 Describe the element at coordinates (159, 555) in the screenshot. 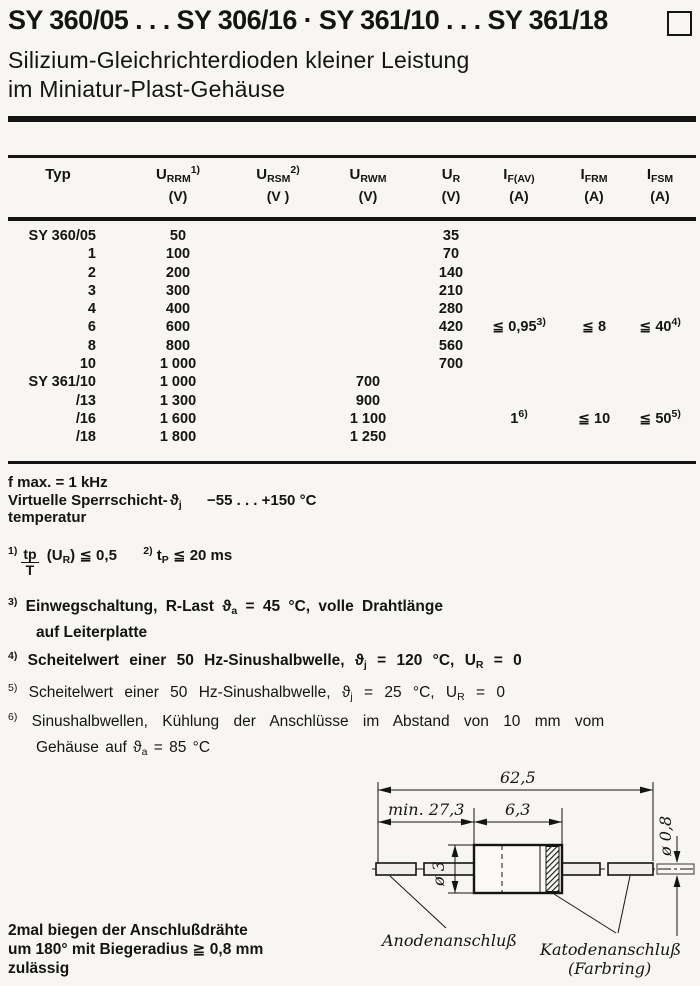

I see `footnote-2-text: t` at that location.